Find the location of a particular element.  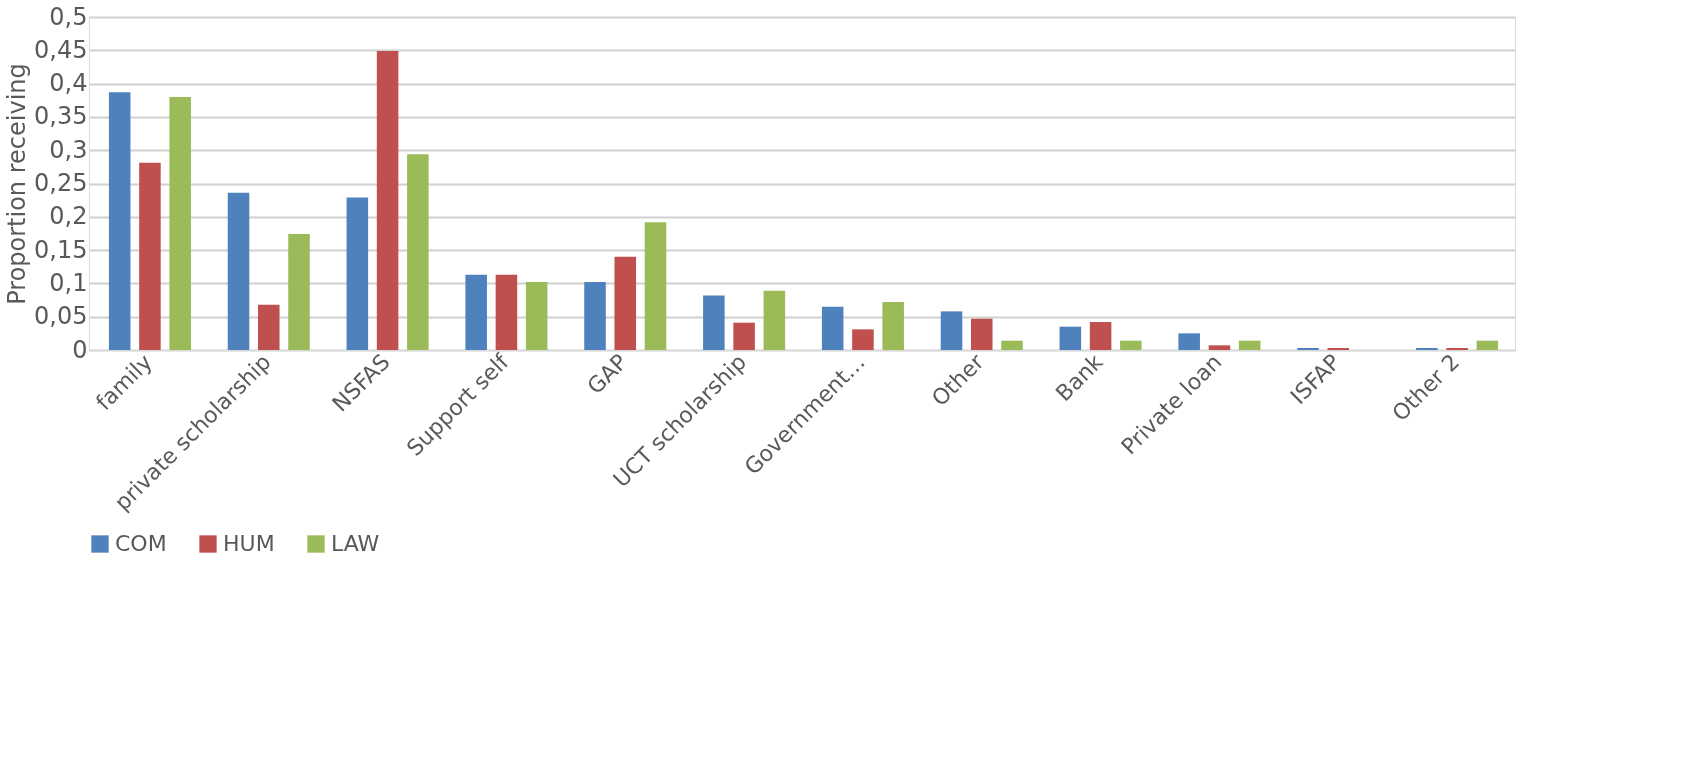

y-axis-title: Proportion receiving is located at coordinates (17, 184).